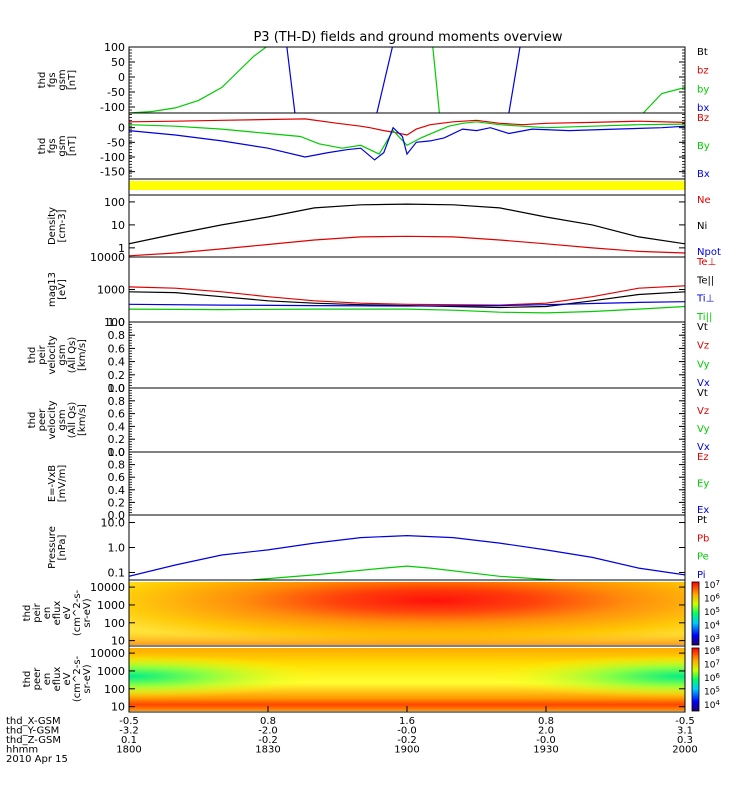 This screenshot has height=800, width=750. What do you see at coordinates (111, 290) in the screenshot?
I see `temperature-ytick-label: 1000` at bounding box center [111, 290].